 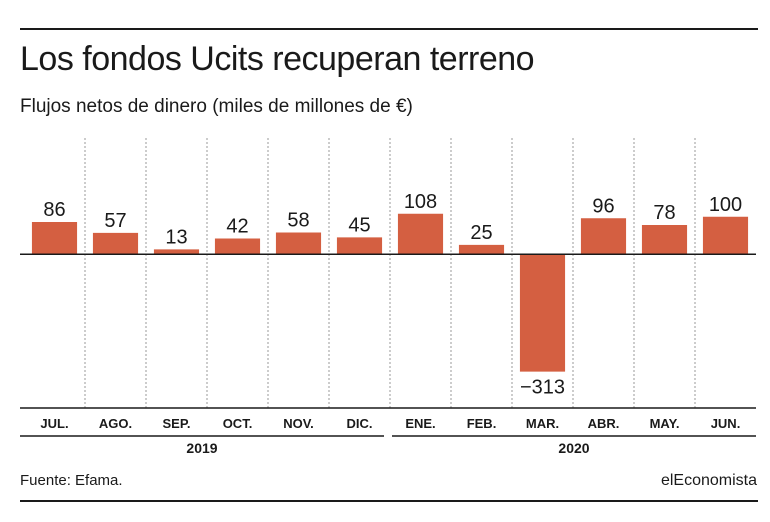 What do you see at coordinates (115, 423) in the screenshot?
I see `tick-label-1: AGO.` at bounding box center [115, 423].